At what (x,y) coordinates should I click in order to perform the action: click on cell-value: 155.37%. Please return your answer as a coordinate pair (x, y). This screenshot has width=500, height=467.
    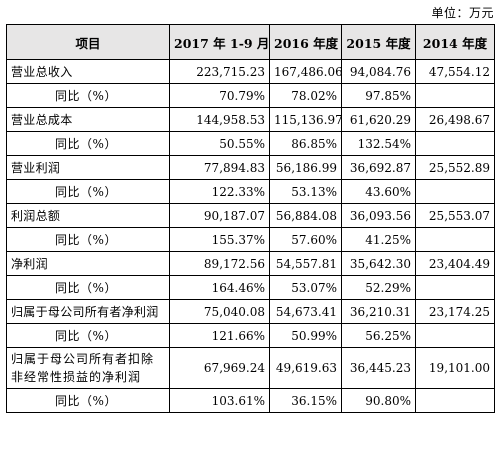
    Looking at the image, I should click on (219, 239).